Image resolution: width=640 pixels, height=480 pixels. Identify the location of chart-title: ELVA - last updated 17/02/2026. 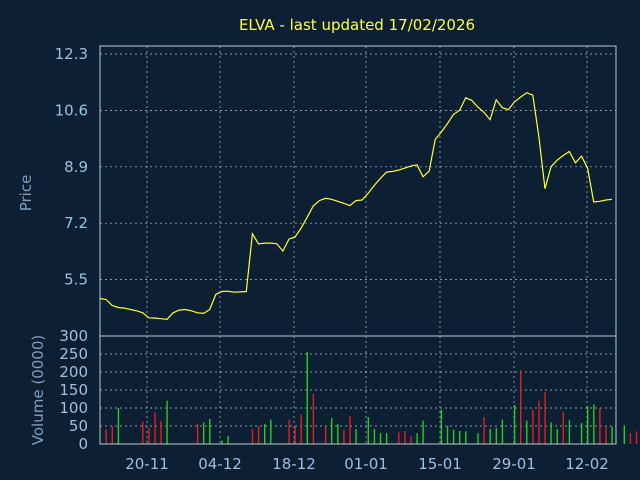
(357, 25).